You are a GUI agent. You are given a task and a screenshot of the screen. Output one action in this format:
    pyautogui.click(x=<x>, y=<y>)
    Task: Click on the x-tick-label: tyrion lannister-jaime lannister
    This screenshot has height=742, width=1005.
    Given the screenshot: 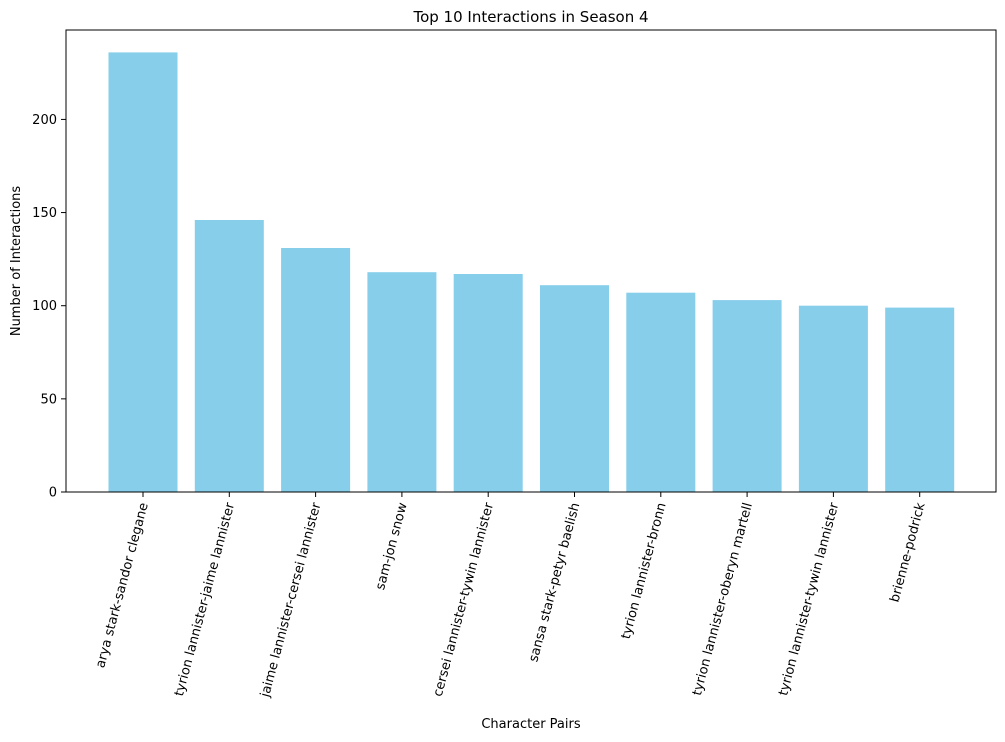 What is the action you would take?
    pyautogui.click(x=205, y=599)
    